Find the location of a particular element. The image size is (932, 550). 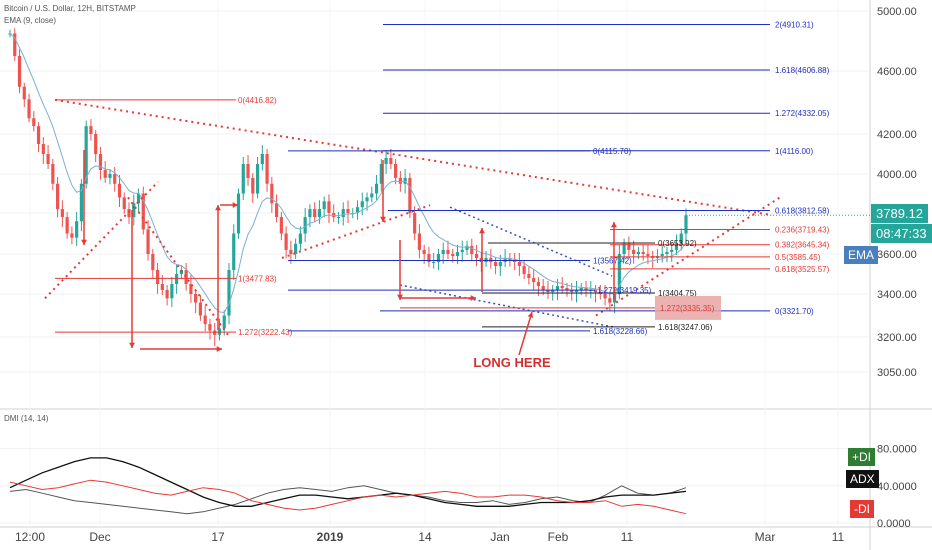

last-price-badge: 3789.12 is located at coordinates (899, 213).